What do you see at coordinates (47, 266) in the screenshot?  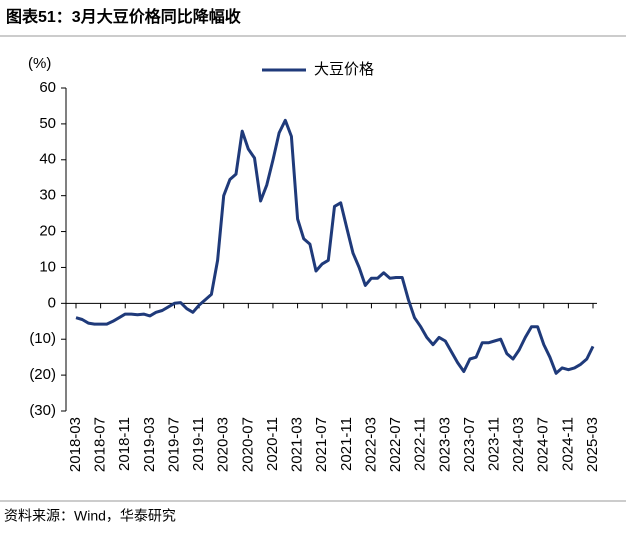 I see `y-tick-label: 10` at bounding box center [47, 266].